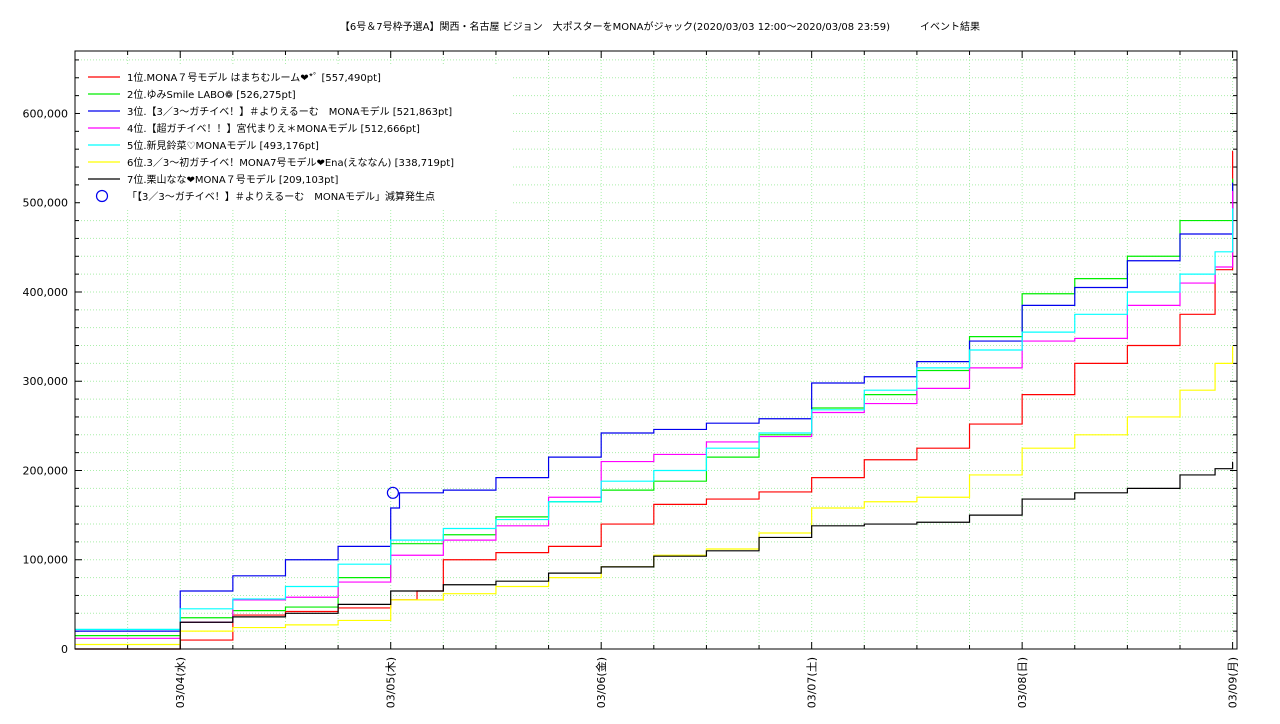 The height and width of the screenshot is (724, 1280). I want to click on legend-label-1: 1位.MONA７号モデル はまちむルーム❤*ﾟ [557,490pt], so click(254, 77).